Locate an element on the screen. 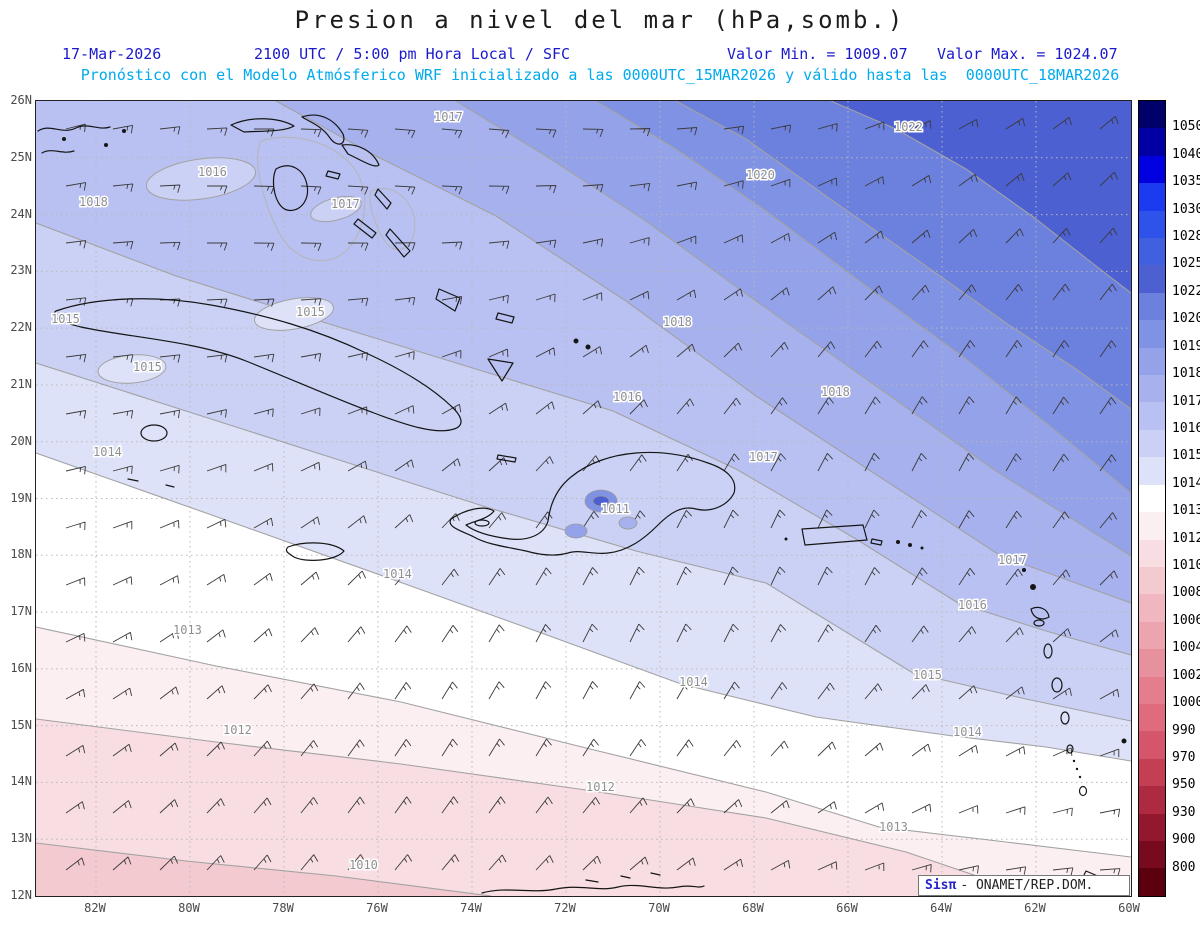 Image resolution: width=1200 pixels, height=927 pixels. colorbar-tick-label: 970 is located at coordinates (1184, 757).